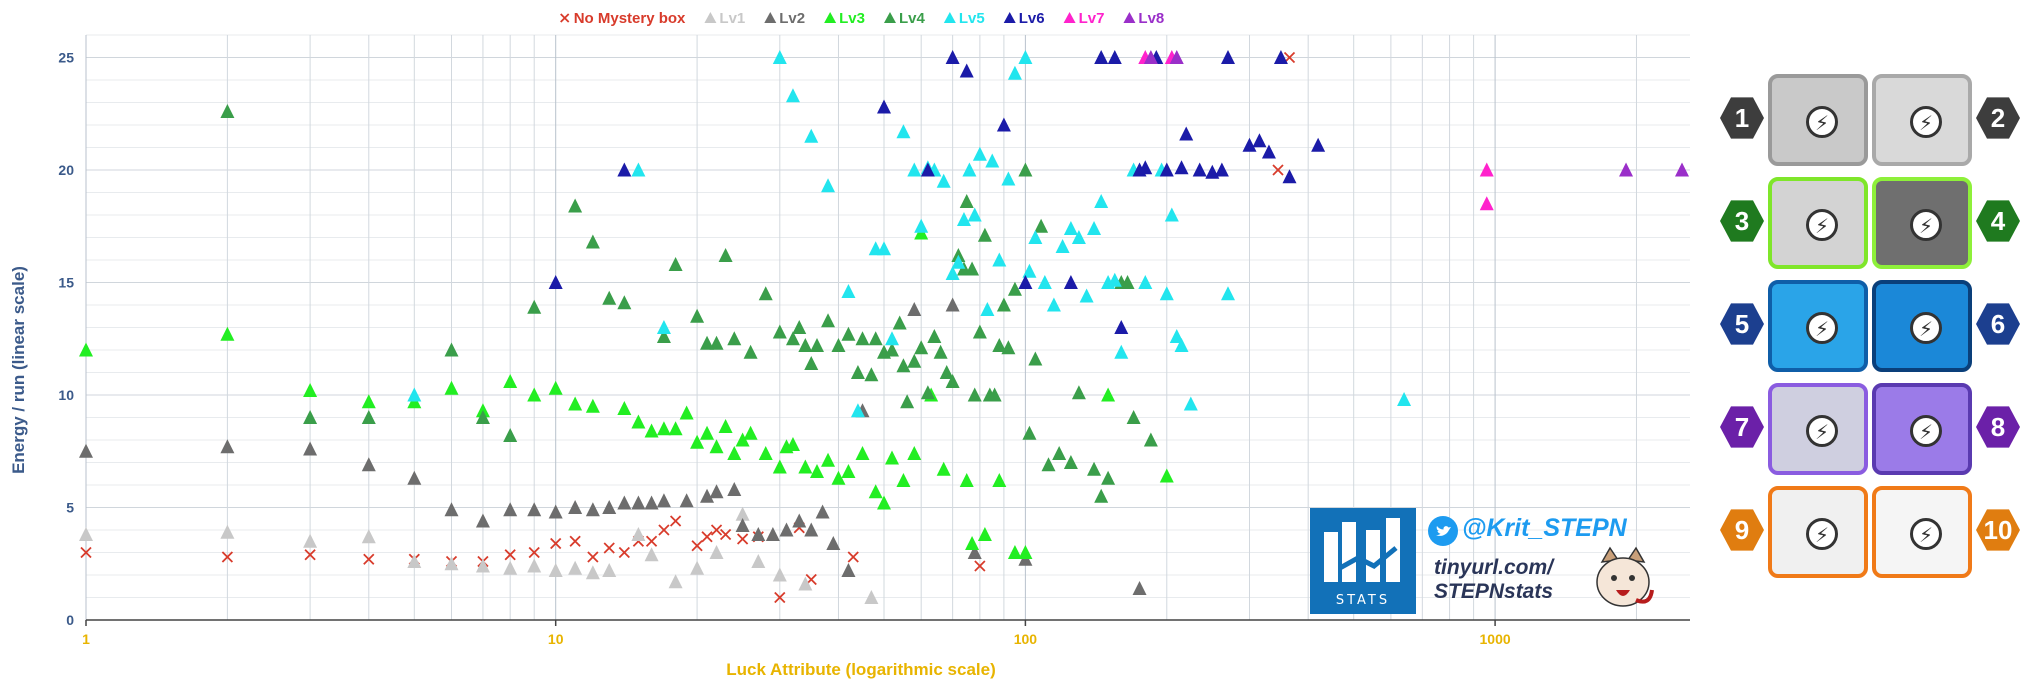  What do you see at coordinates (784, 18) in the screenshot?
I see `legend-item: Lv2` at bounding box center [784, 18].